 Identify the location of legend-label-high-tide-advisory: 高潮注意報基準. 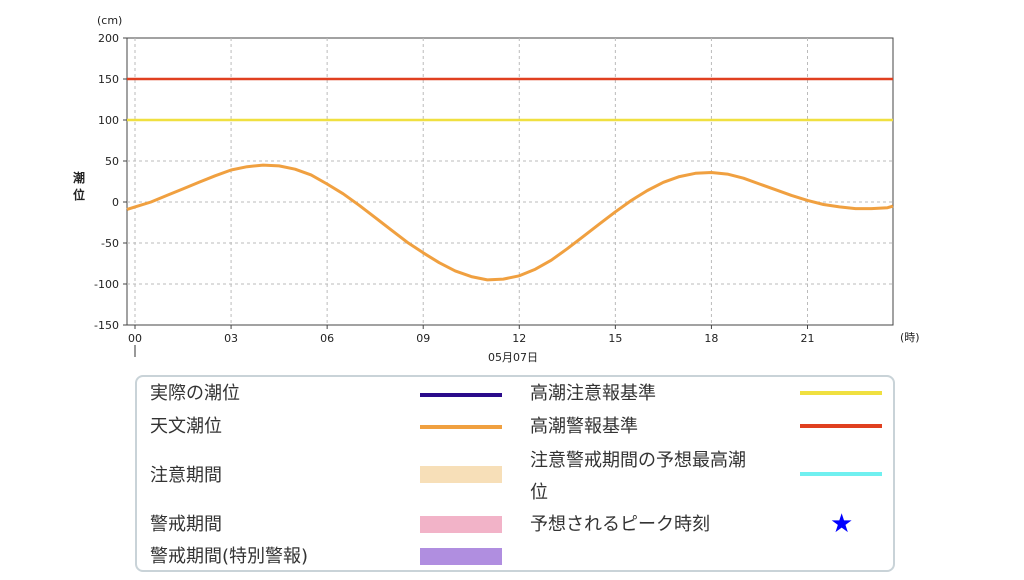
(593, 393).